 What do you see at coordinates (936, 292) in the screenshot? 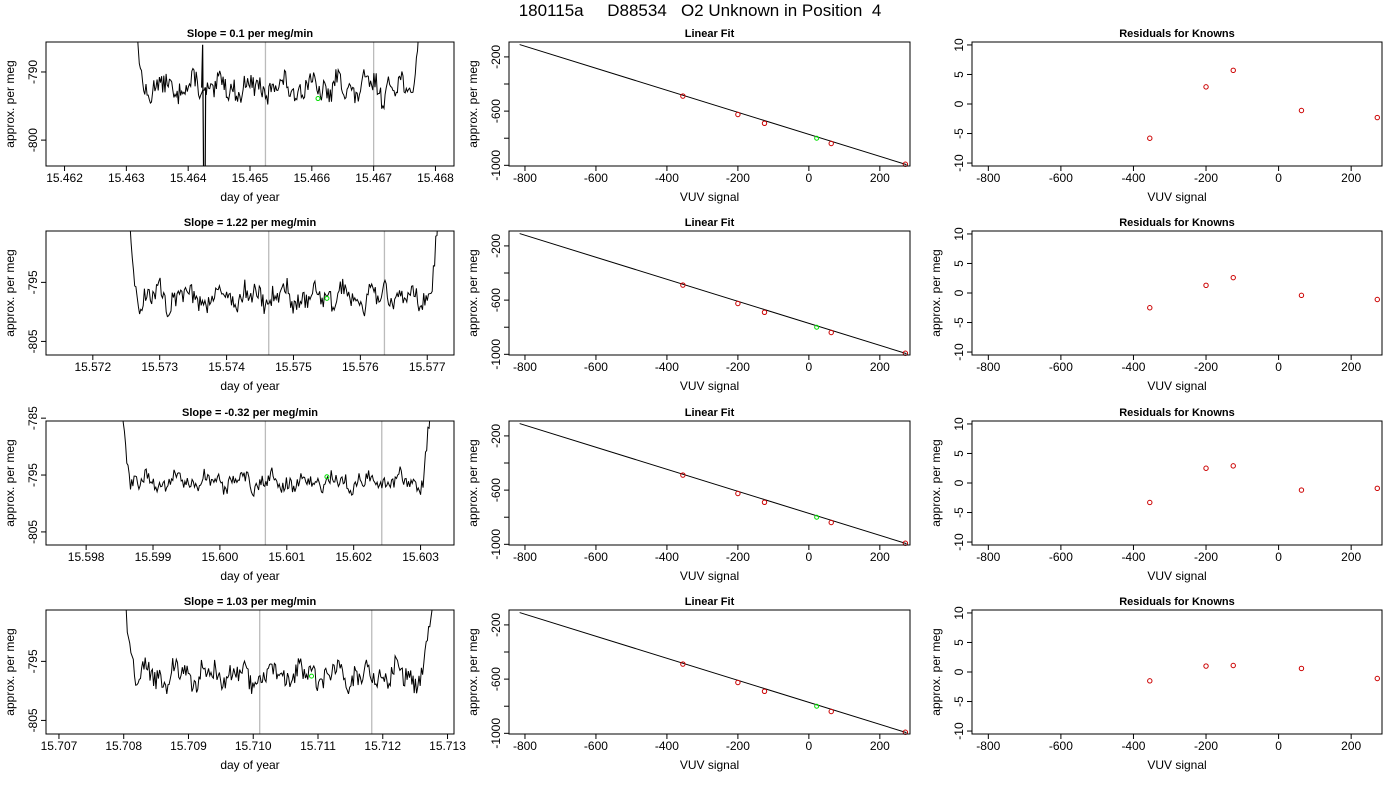
I see `r2-resid-ylabel: approx. per meg` at bounding box center [936, 292].